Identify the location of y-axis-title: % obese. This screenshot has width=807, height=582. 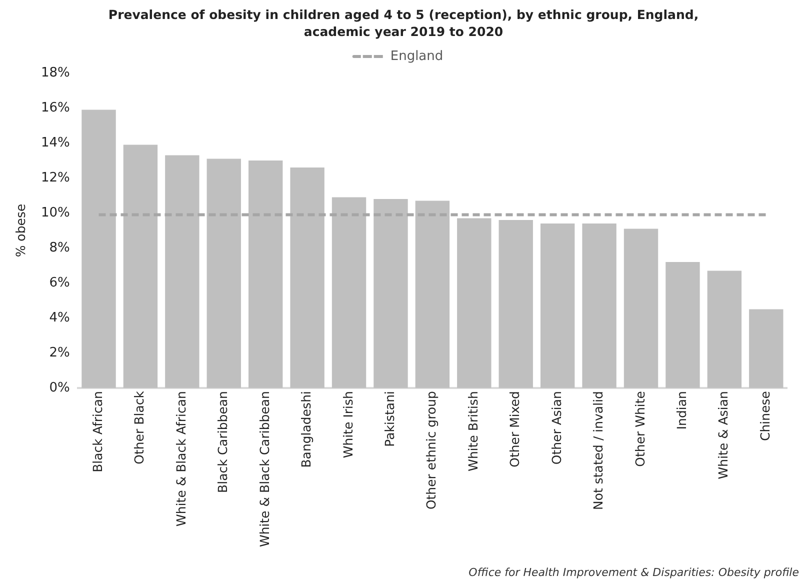
(20, 231).